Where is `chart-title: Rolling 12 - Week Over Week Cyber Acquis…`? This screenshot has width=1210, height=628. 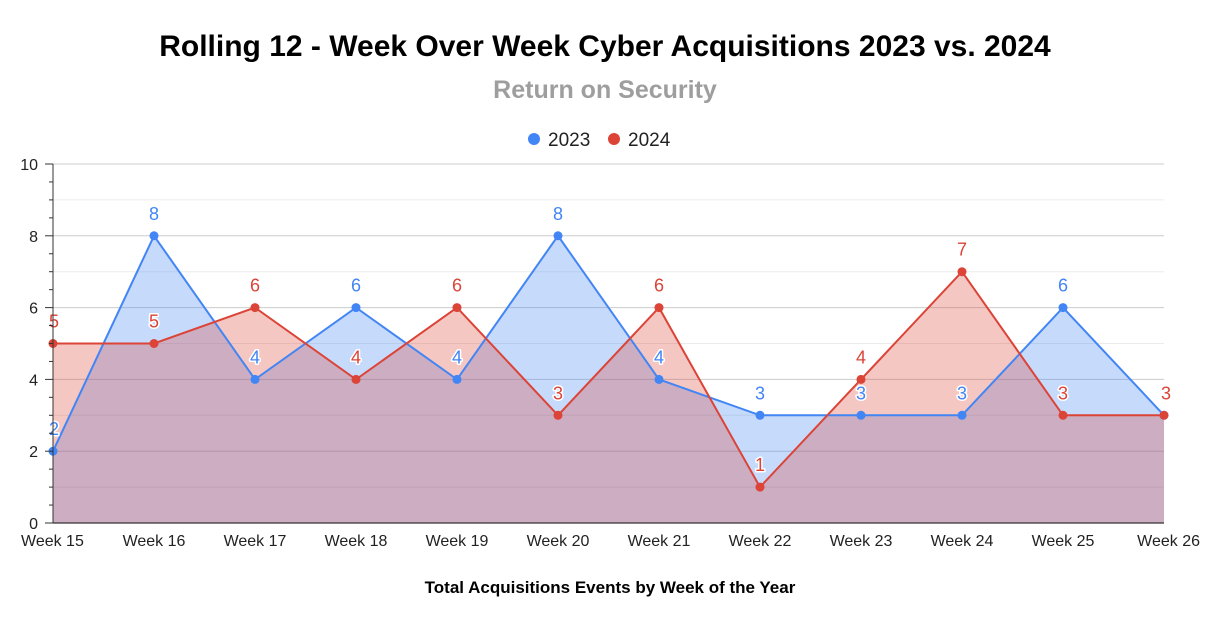 chart-title: Rolling 12 - Week Over Week Cyber Acquis… is located at coordinates (605, 46).